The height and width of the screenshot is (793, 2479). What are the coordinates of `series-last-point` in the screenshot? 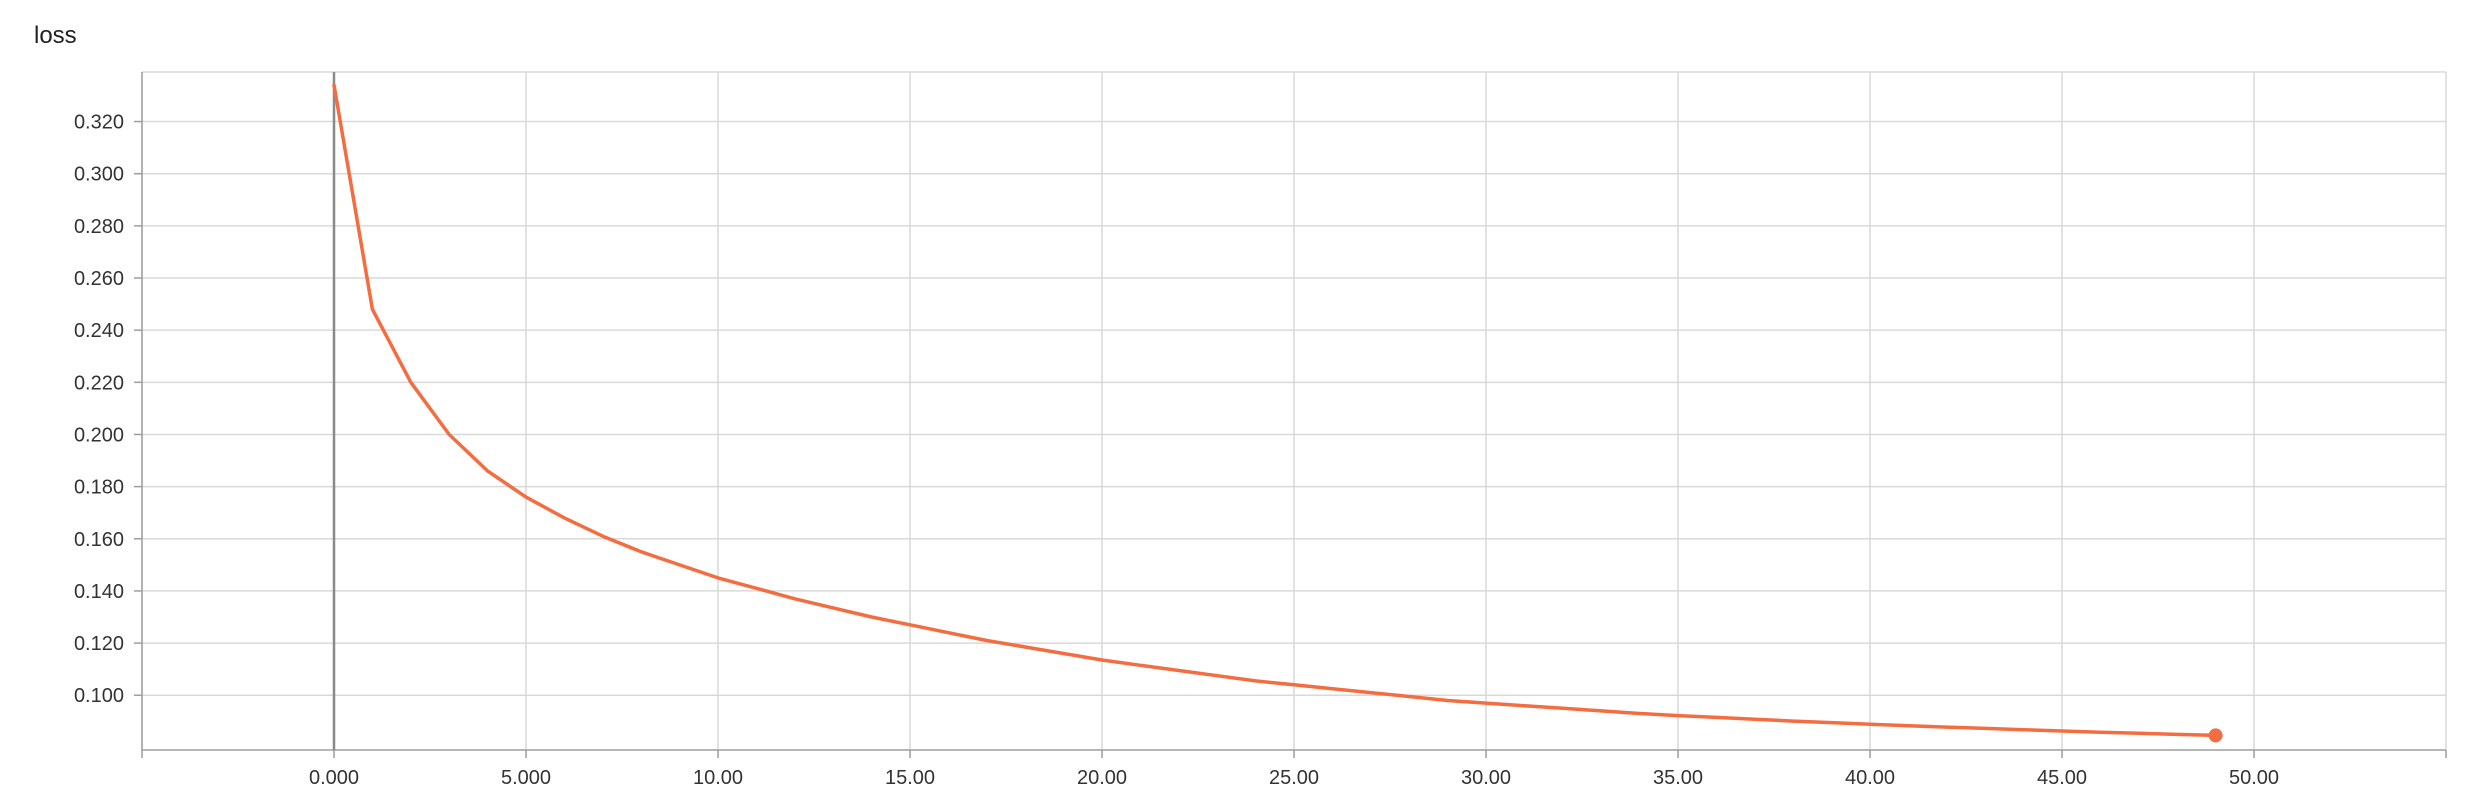 It's located at (2215, 735).